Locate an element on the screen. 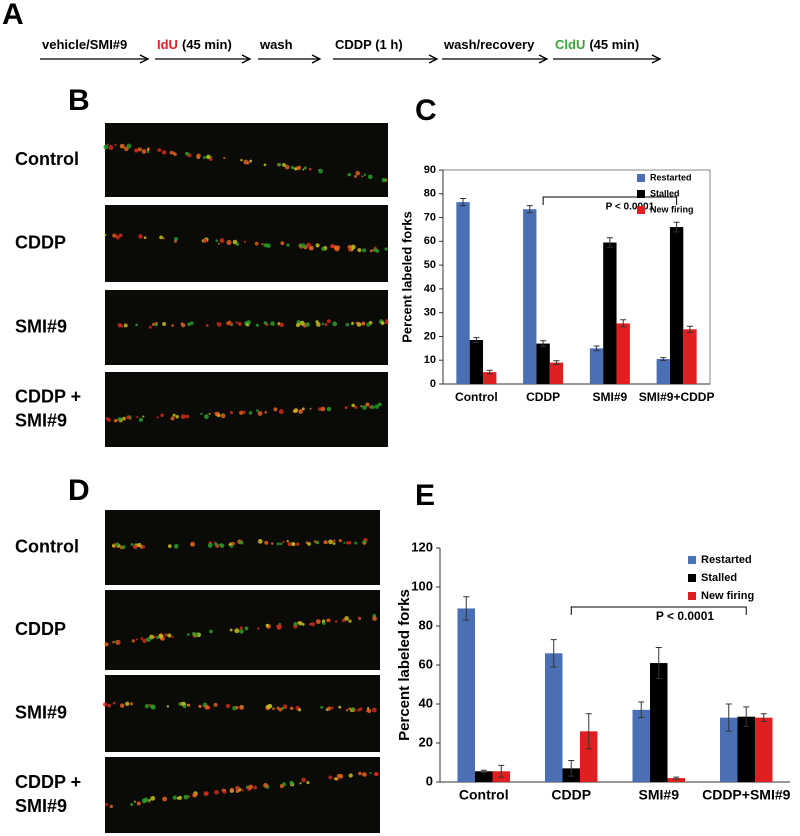 Image resolution: width=800 pixels, height=836 pixels. y-tick-label: 40 is located at coordinates (426, 702).